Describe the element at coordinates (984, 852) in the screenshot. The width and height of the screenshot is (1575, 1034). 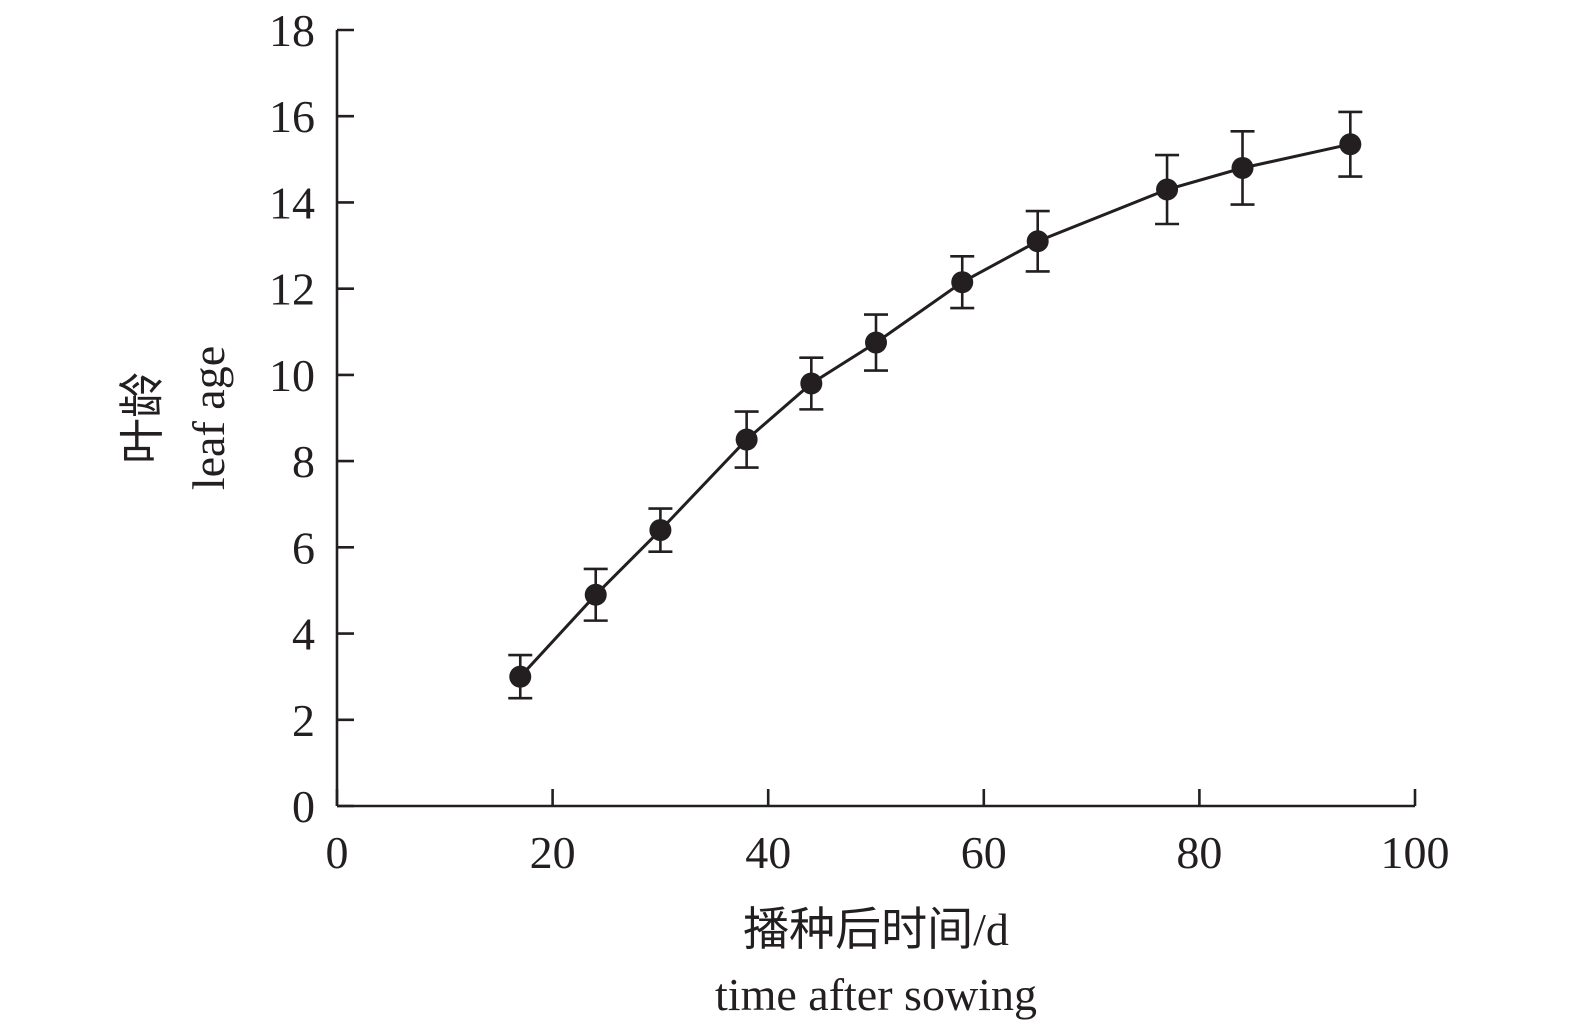
I see `x-tick-label: 60` at that location.